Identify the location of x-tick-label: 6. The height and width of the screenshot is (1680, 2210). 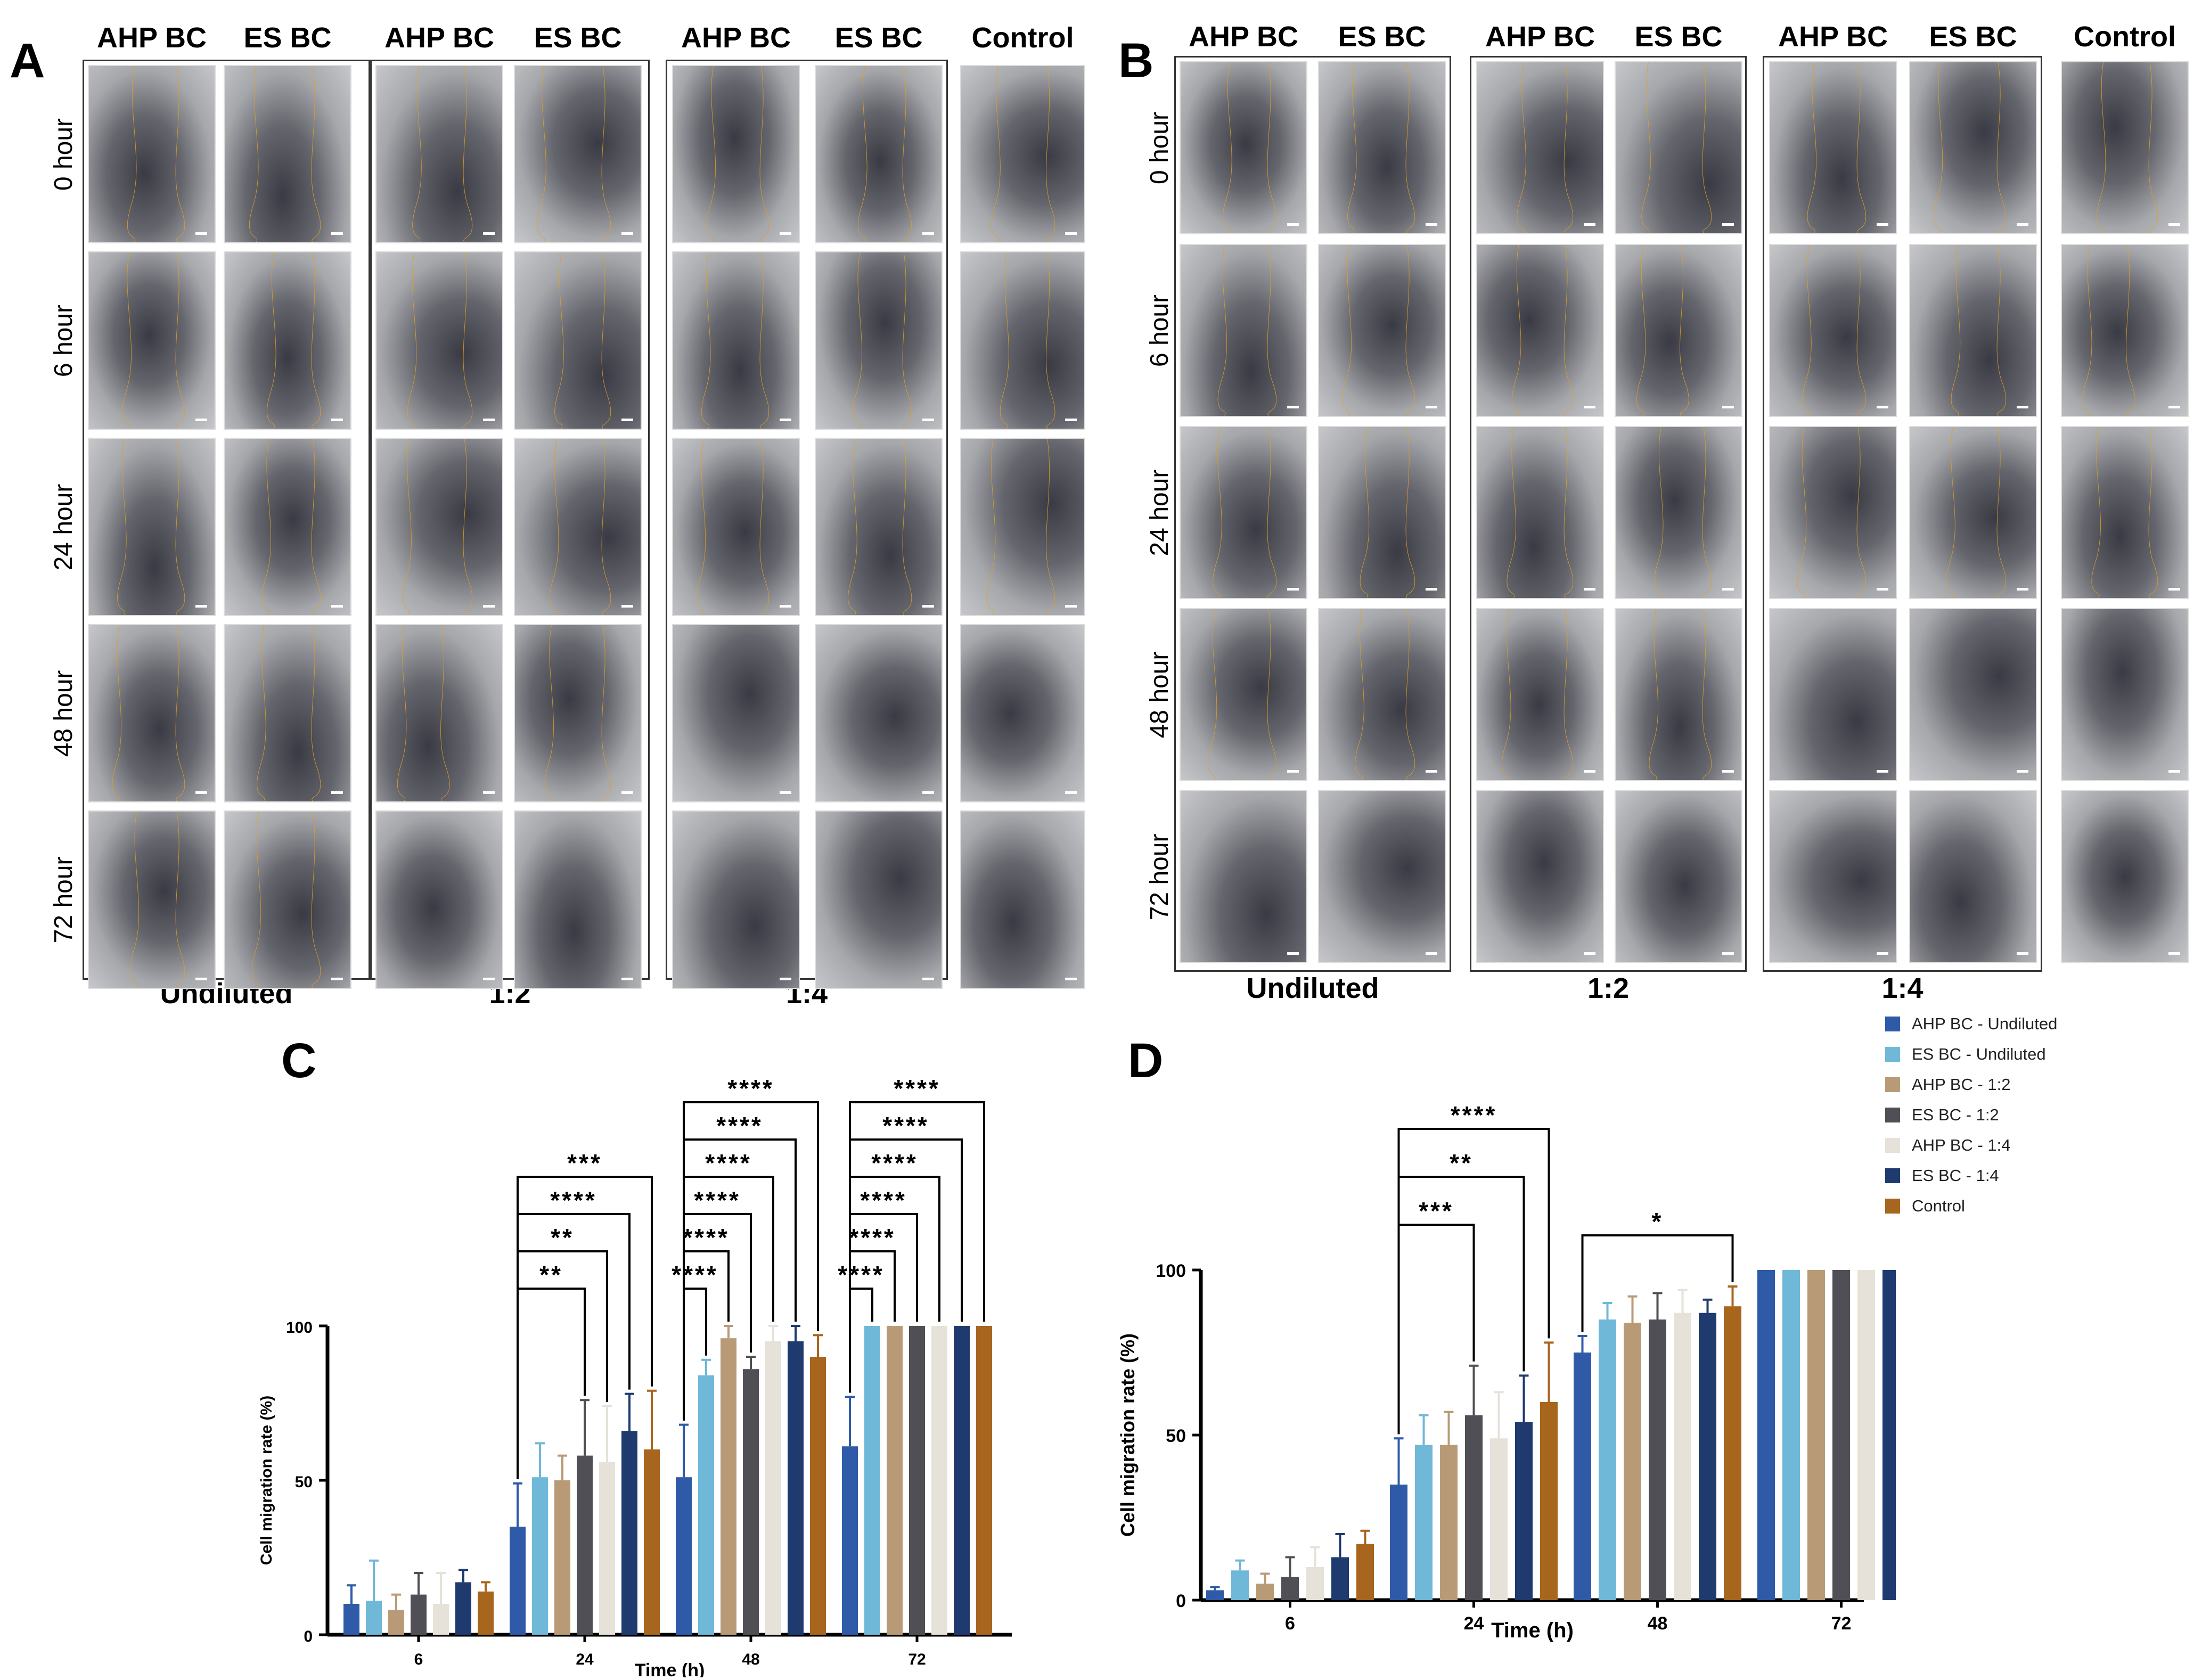
(418, 1659).